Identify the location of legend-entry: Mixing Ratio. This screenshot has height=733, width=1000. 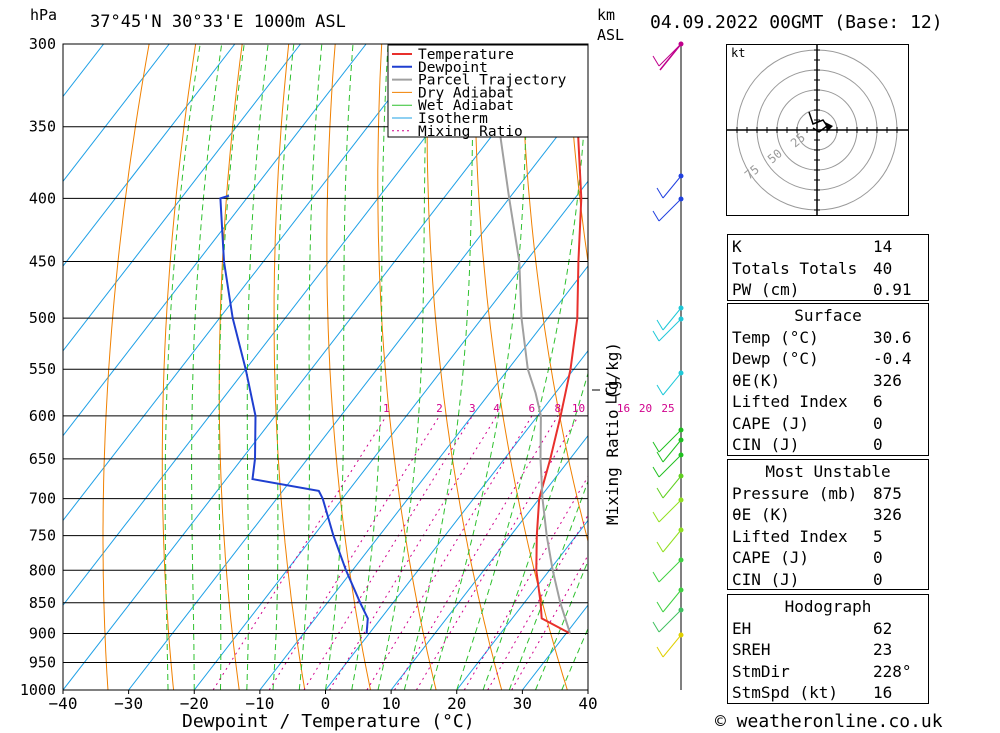
(470, 132).